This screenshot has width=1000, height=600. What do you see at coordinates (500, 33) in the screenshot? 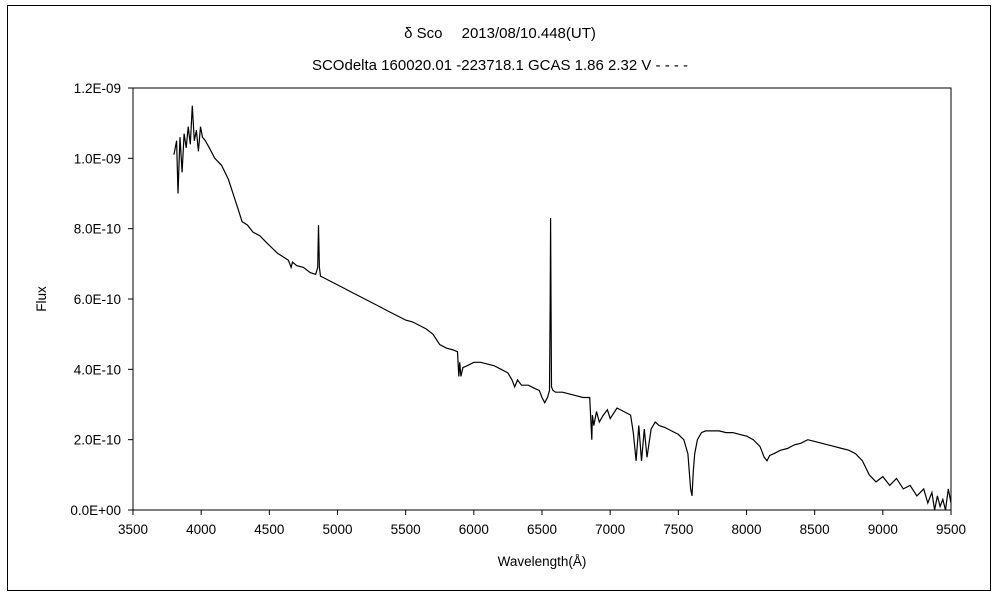
I see `chart-title: δ Sco 2013/08/10.448(UT)` at bounding box center [500, 33].